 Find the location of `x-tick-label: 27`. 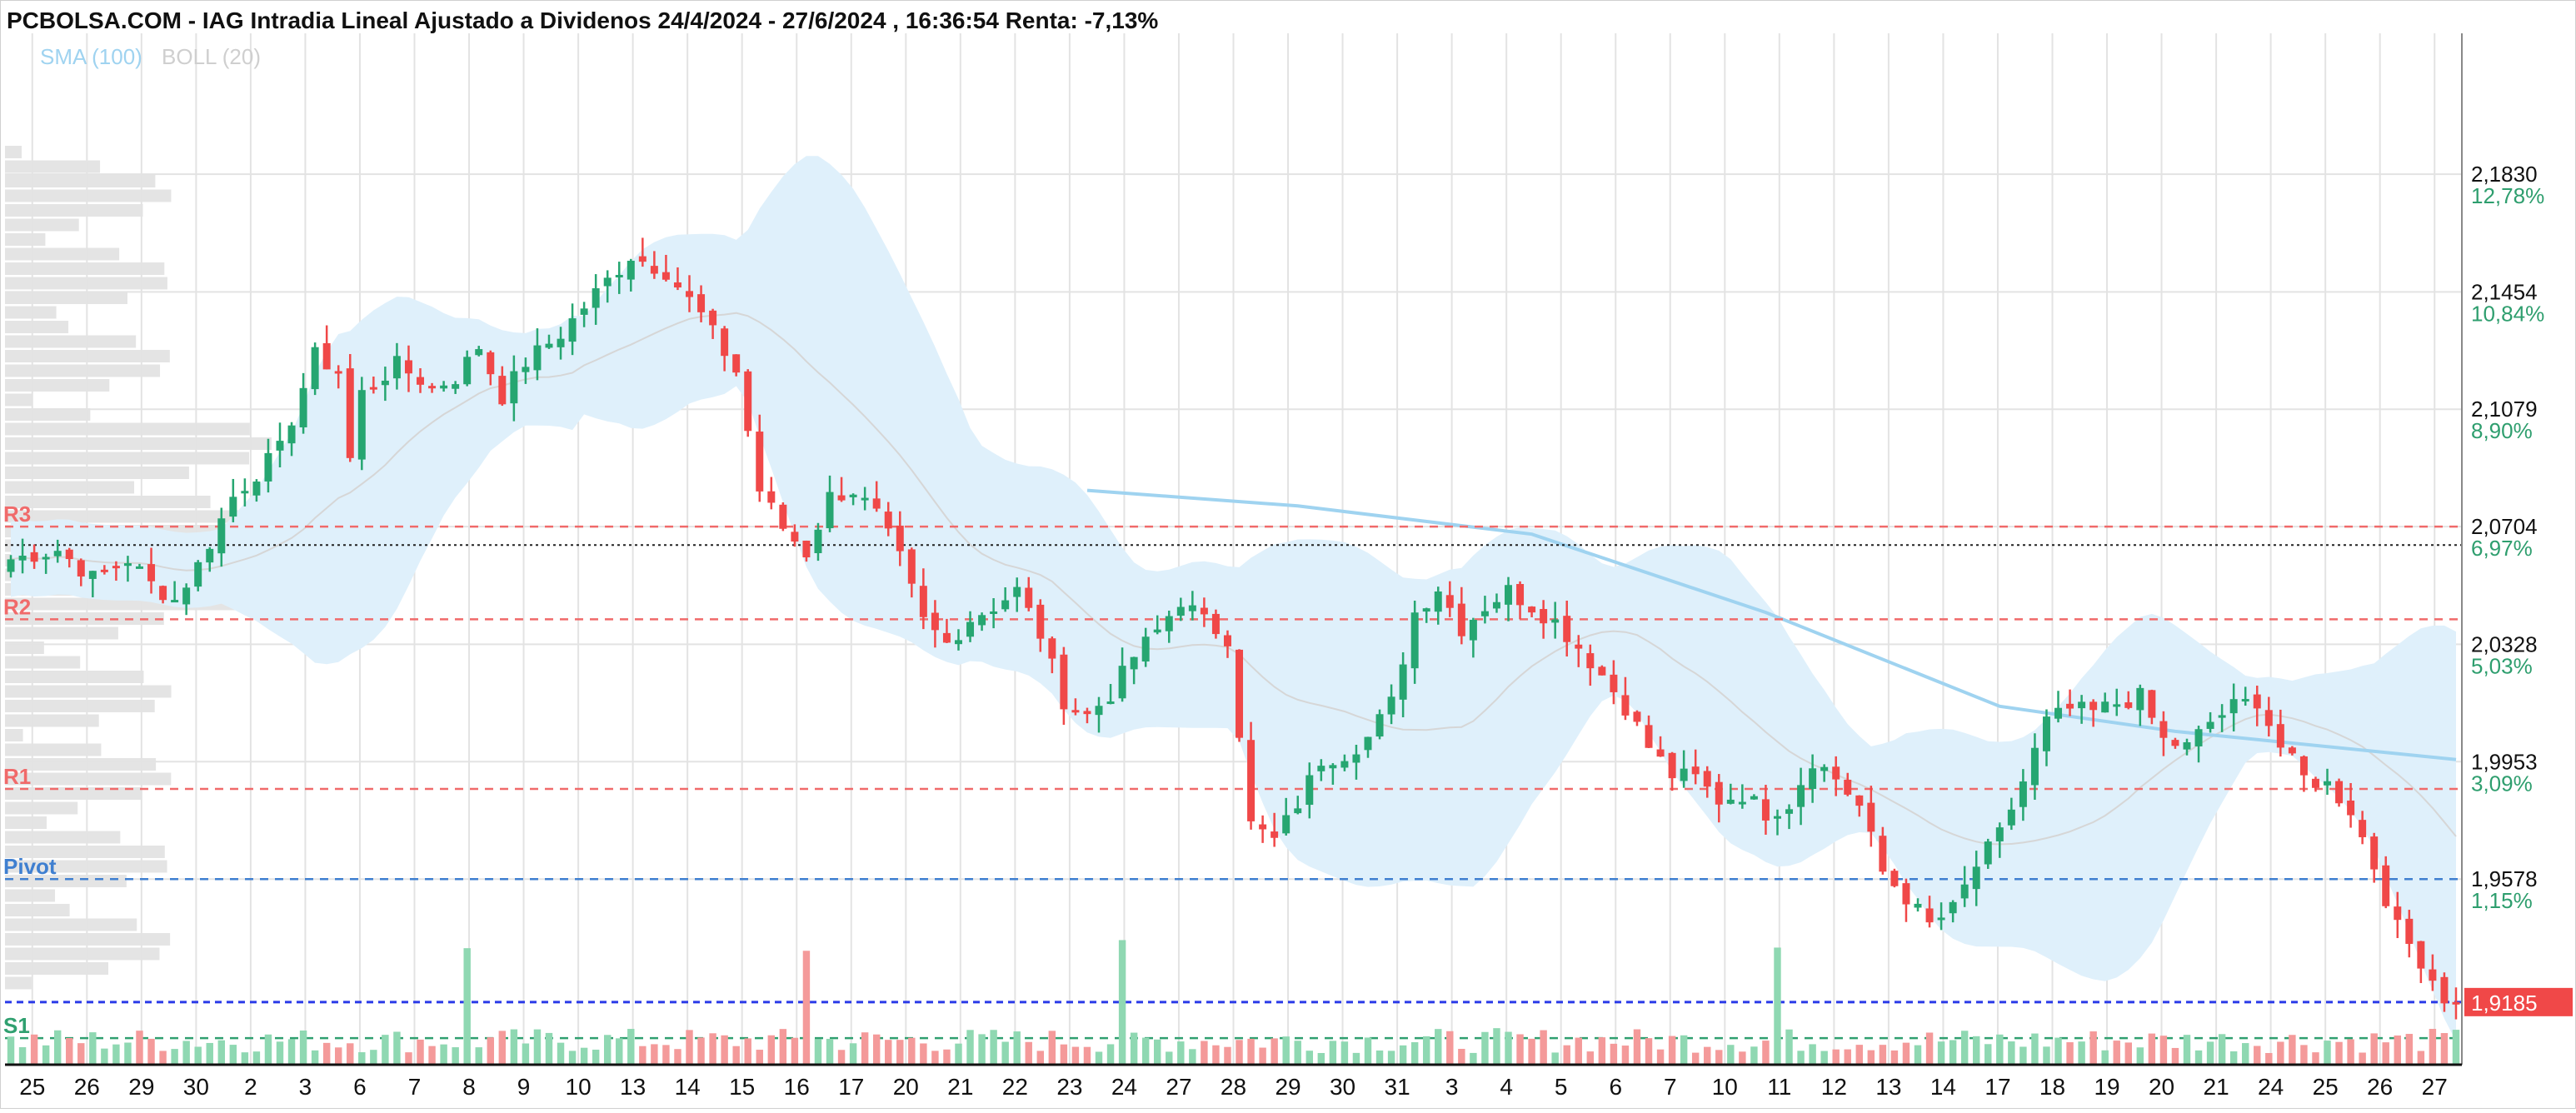

x-tick-label: 27 is located at coordinates (1178, 1087).